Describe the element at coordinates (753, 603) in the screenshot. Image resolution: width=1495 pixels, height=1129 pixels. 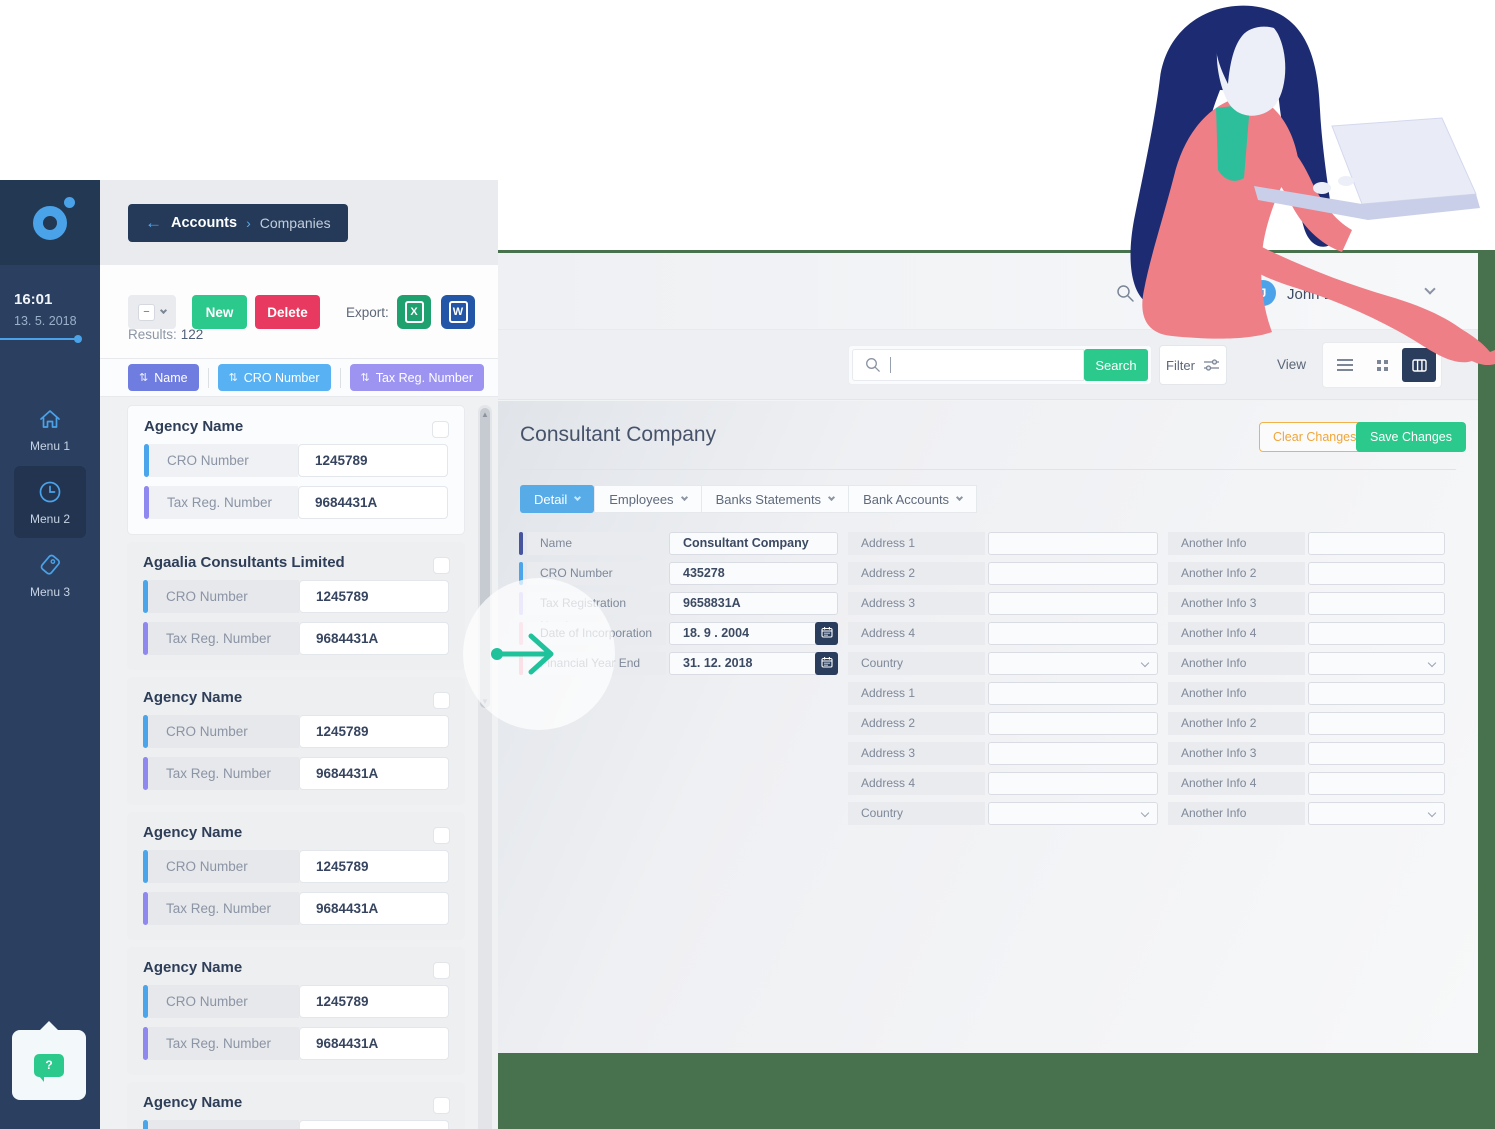
I see `form-input-tax-registration-number: 9658831A` at that location.